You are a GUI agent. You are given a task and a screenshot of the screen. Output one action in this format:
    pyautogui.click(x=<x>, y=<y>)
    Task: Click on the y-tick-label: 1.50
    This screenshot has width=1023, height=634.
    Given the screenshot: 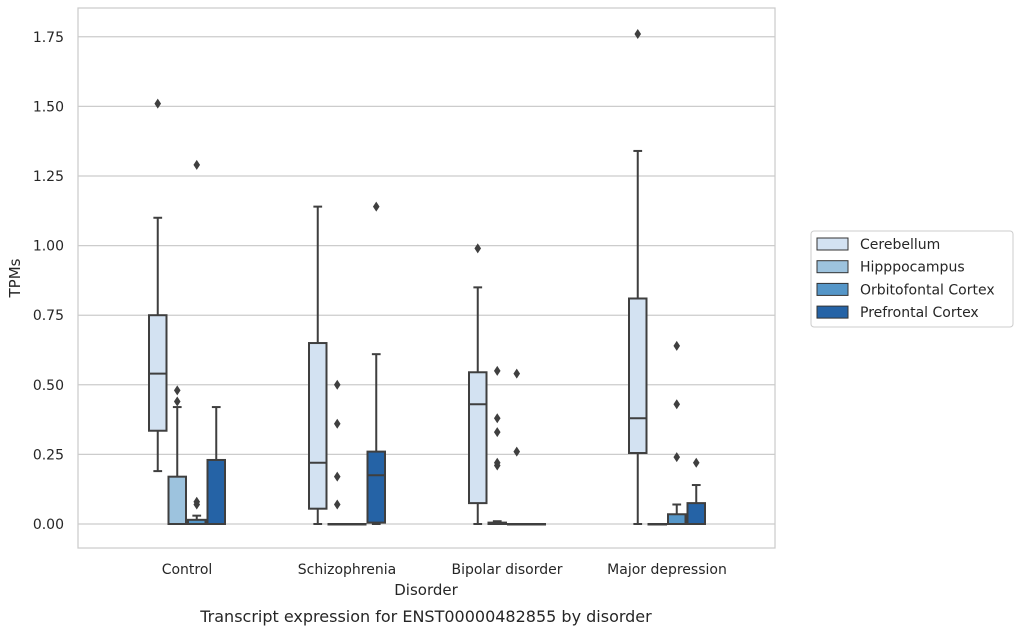 What is the action you would take?
    pyautogui.click(x=48, y=107)
    